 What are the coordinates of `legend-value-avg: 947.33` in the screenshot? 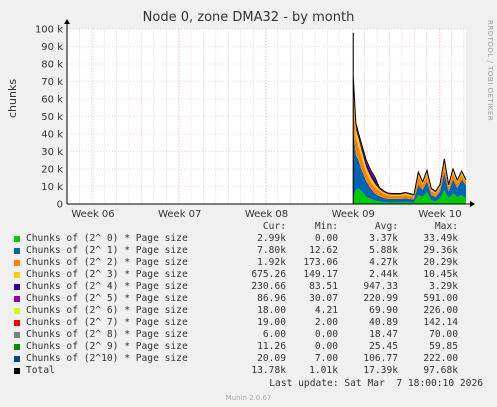 It's located at (380, 286).